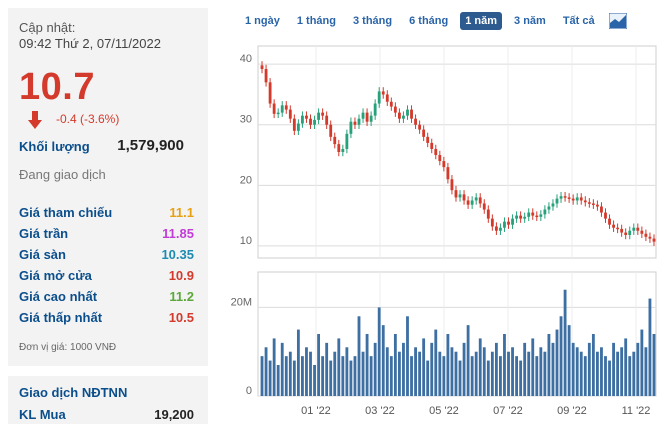 Image resolution: width=660 pixels, height=424 pixels. I want to click on time-tick-label: 07 '22, so click(508, 411).